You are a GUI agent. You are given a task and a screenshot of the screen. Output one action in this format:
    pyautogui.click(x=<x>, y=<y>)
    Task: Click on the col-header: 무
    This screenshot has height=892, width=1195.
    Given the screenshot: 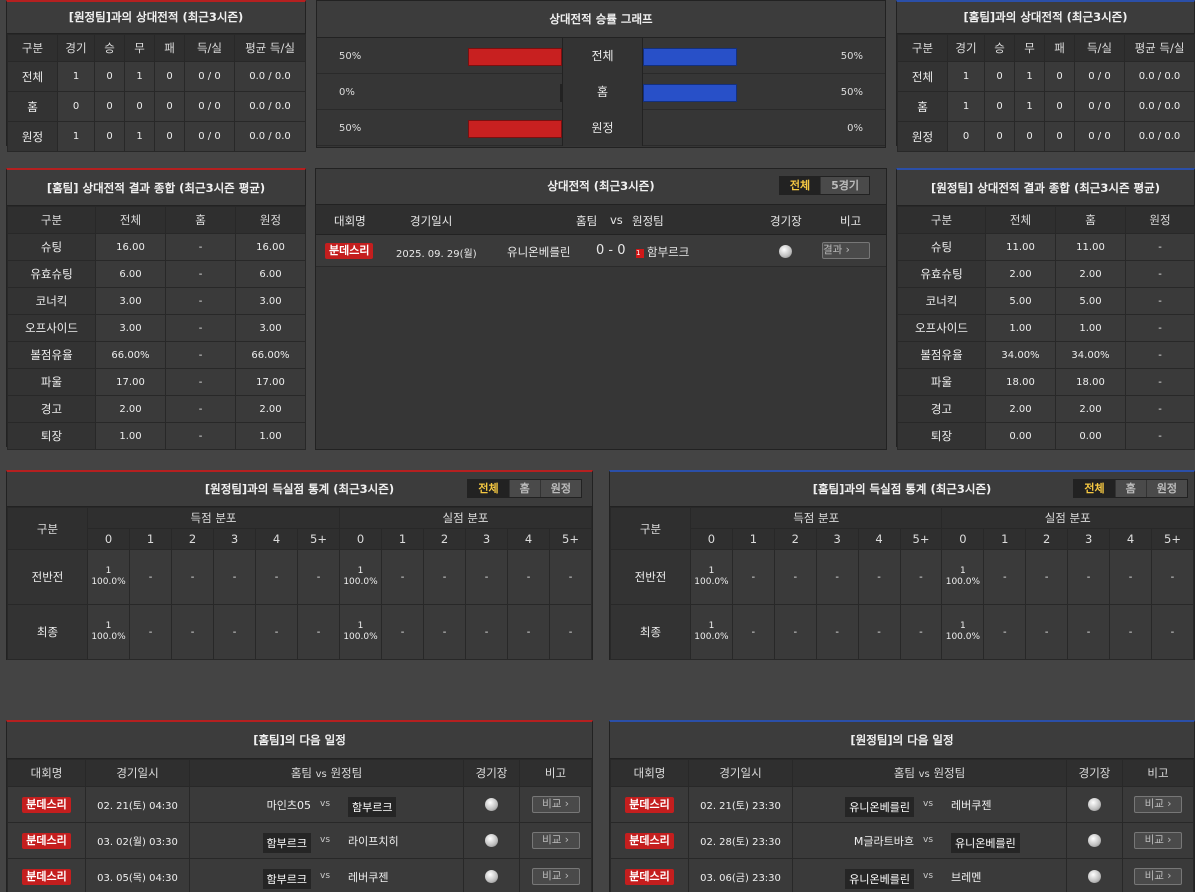 What is the action you would take?
    pyautogui.click(x=1029, y=48)
    